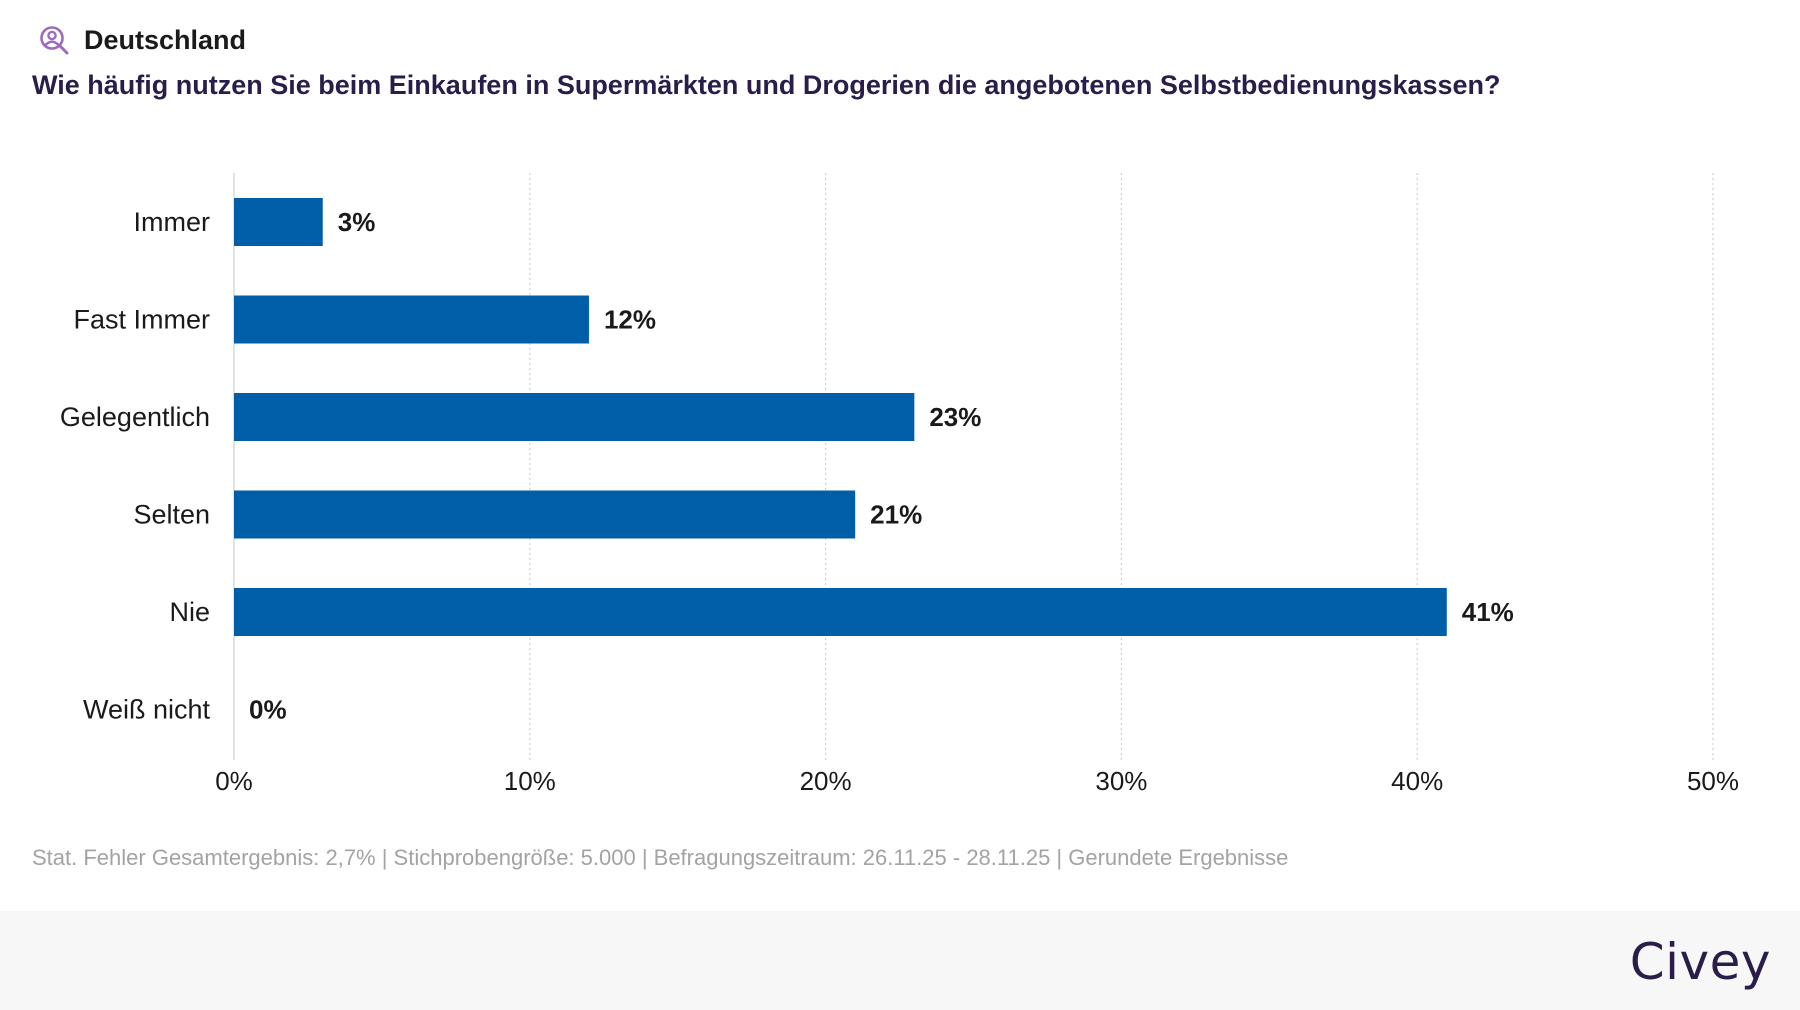  I want to click on person-search-icon, so click(54, 40).